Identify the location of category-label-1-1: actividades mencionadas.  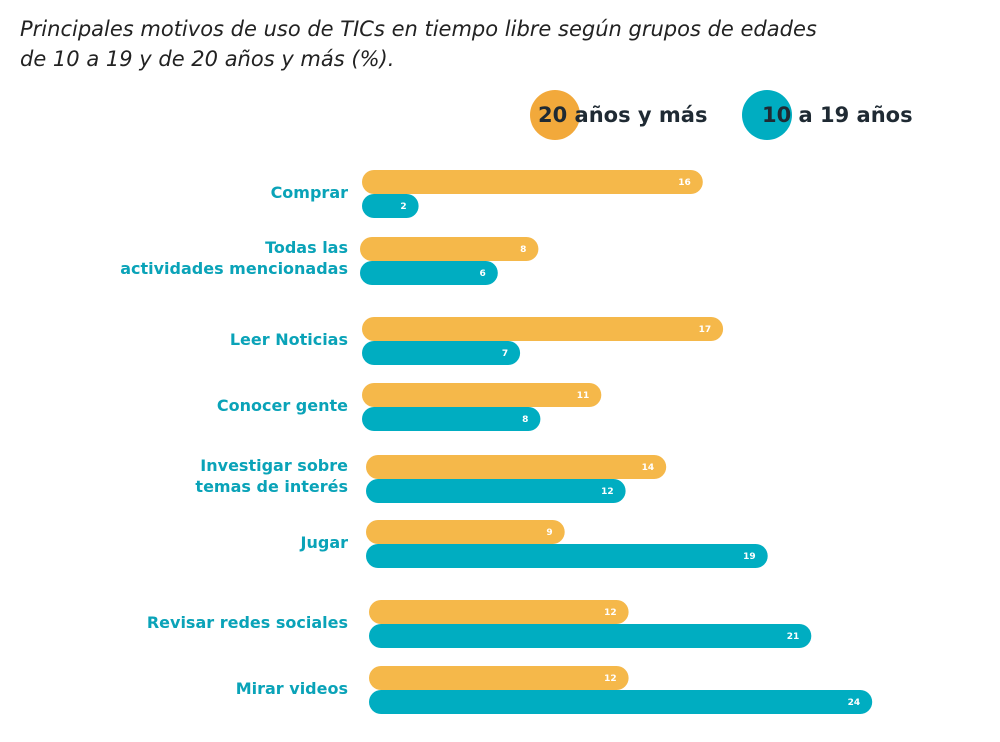
(234, 268).